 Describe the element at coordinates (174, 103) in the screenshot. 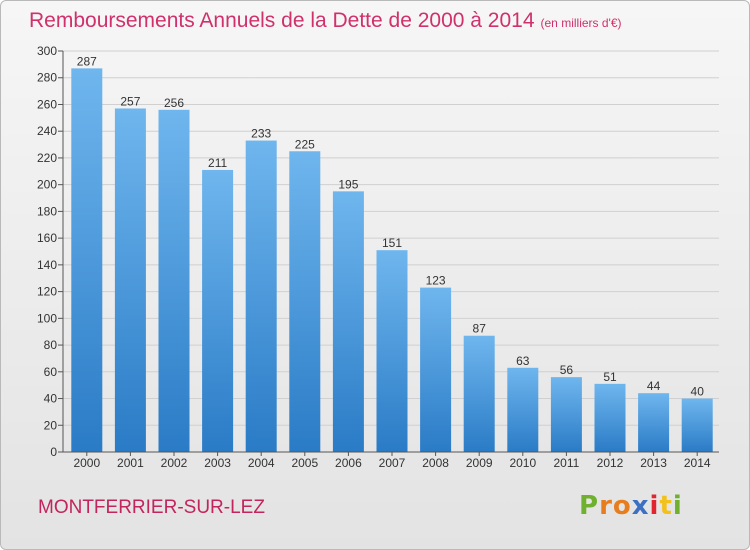

I see `bar-value-label: 256` at that location.